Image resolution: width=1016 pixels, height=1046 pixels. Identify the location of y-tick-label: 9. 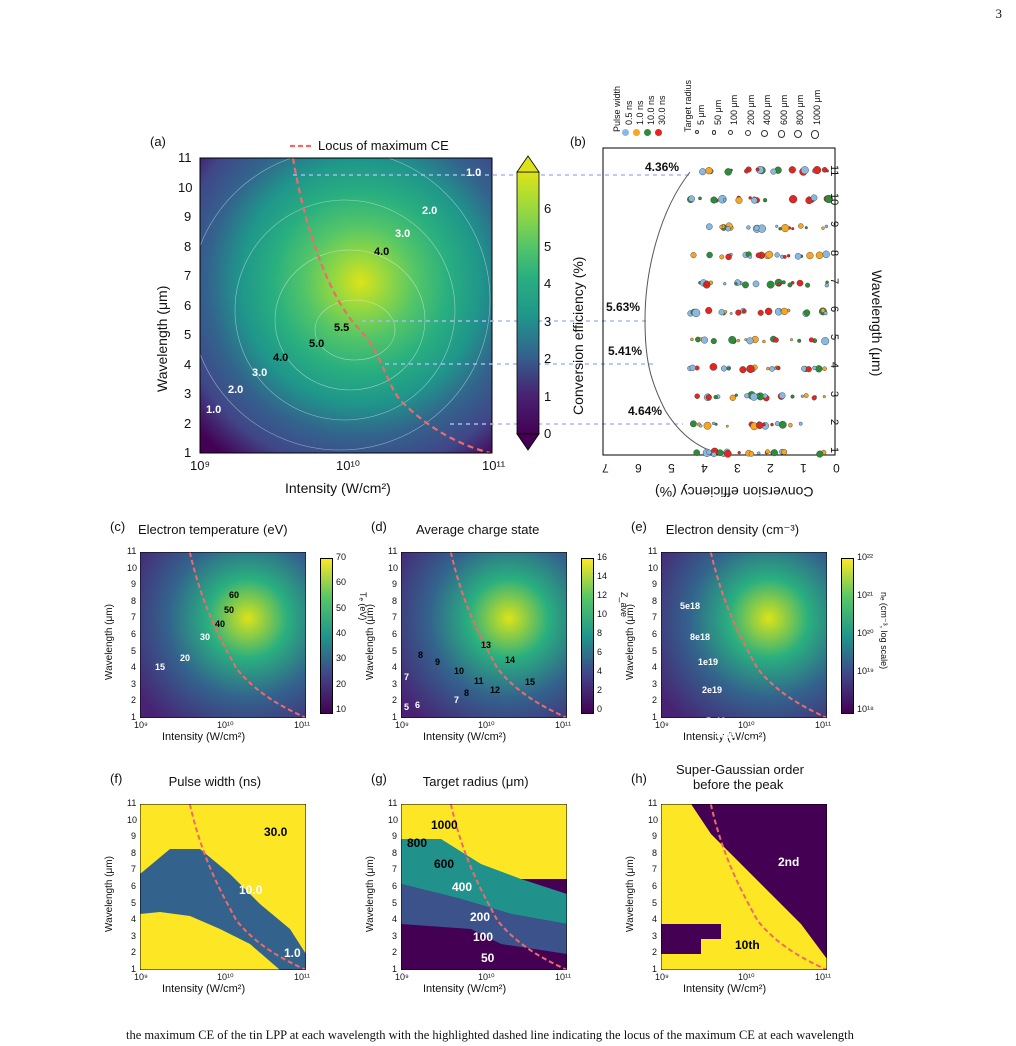
(134, 836).